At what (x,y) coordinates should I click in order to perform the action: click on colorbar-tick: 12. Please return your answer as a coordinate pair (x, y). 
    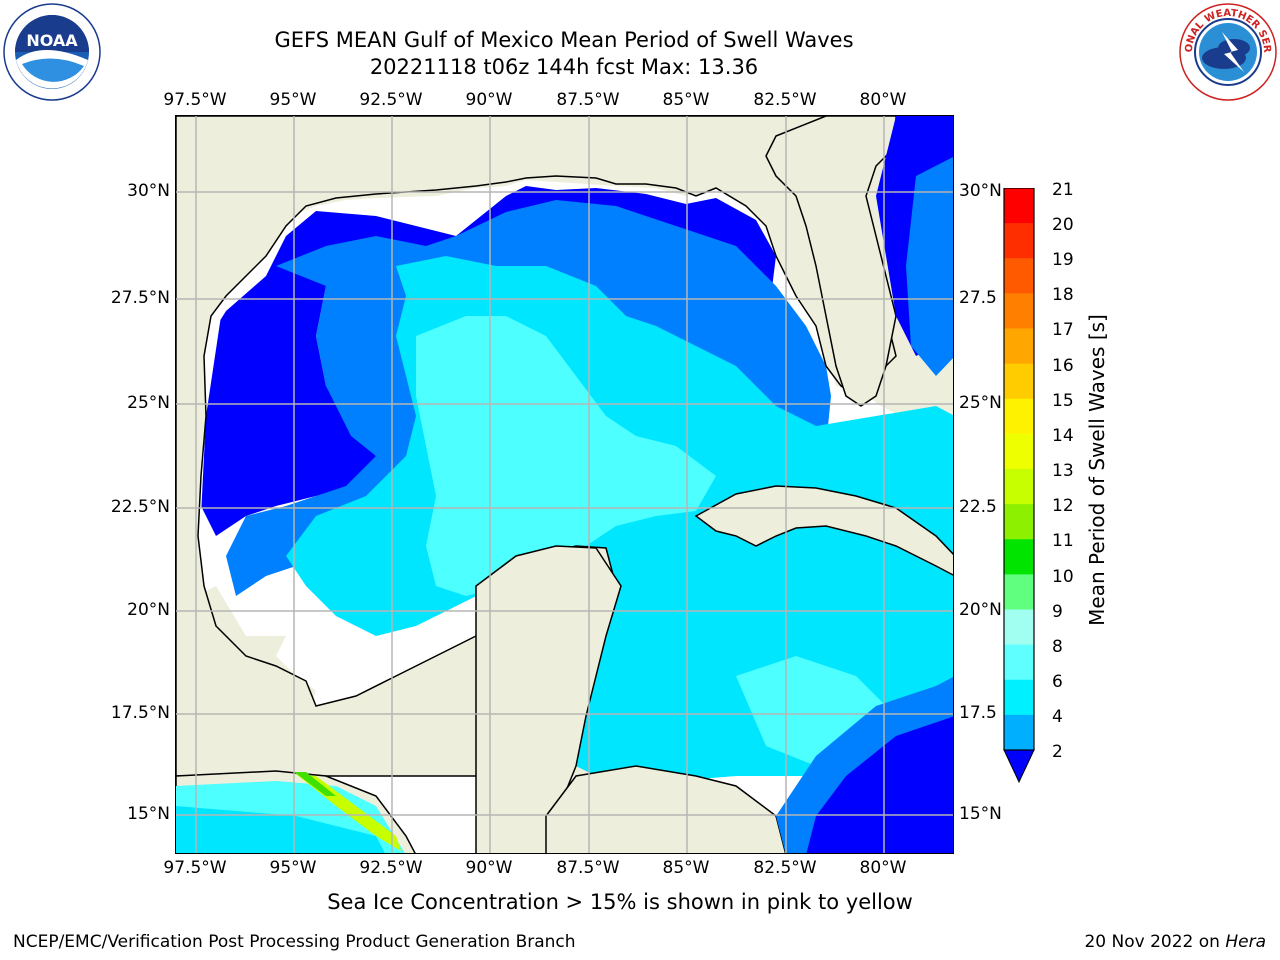
    Looking at the image, I should click on (1063, 506).